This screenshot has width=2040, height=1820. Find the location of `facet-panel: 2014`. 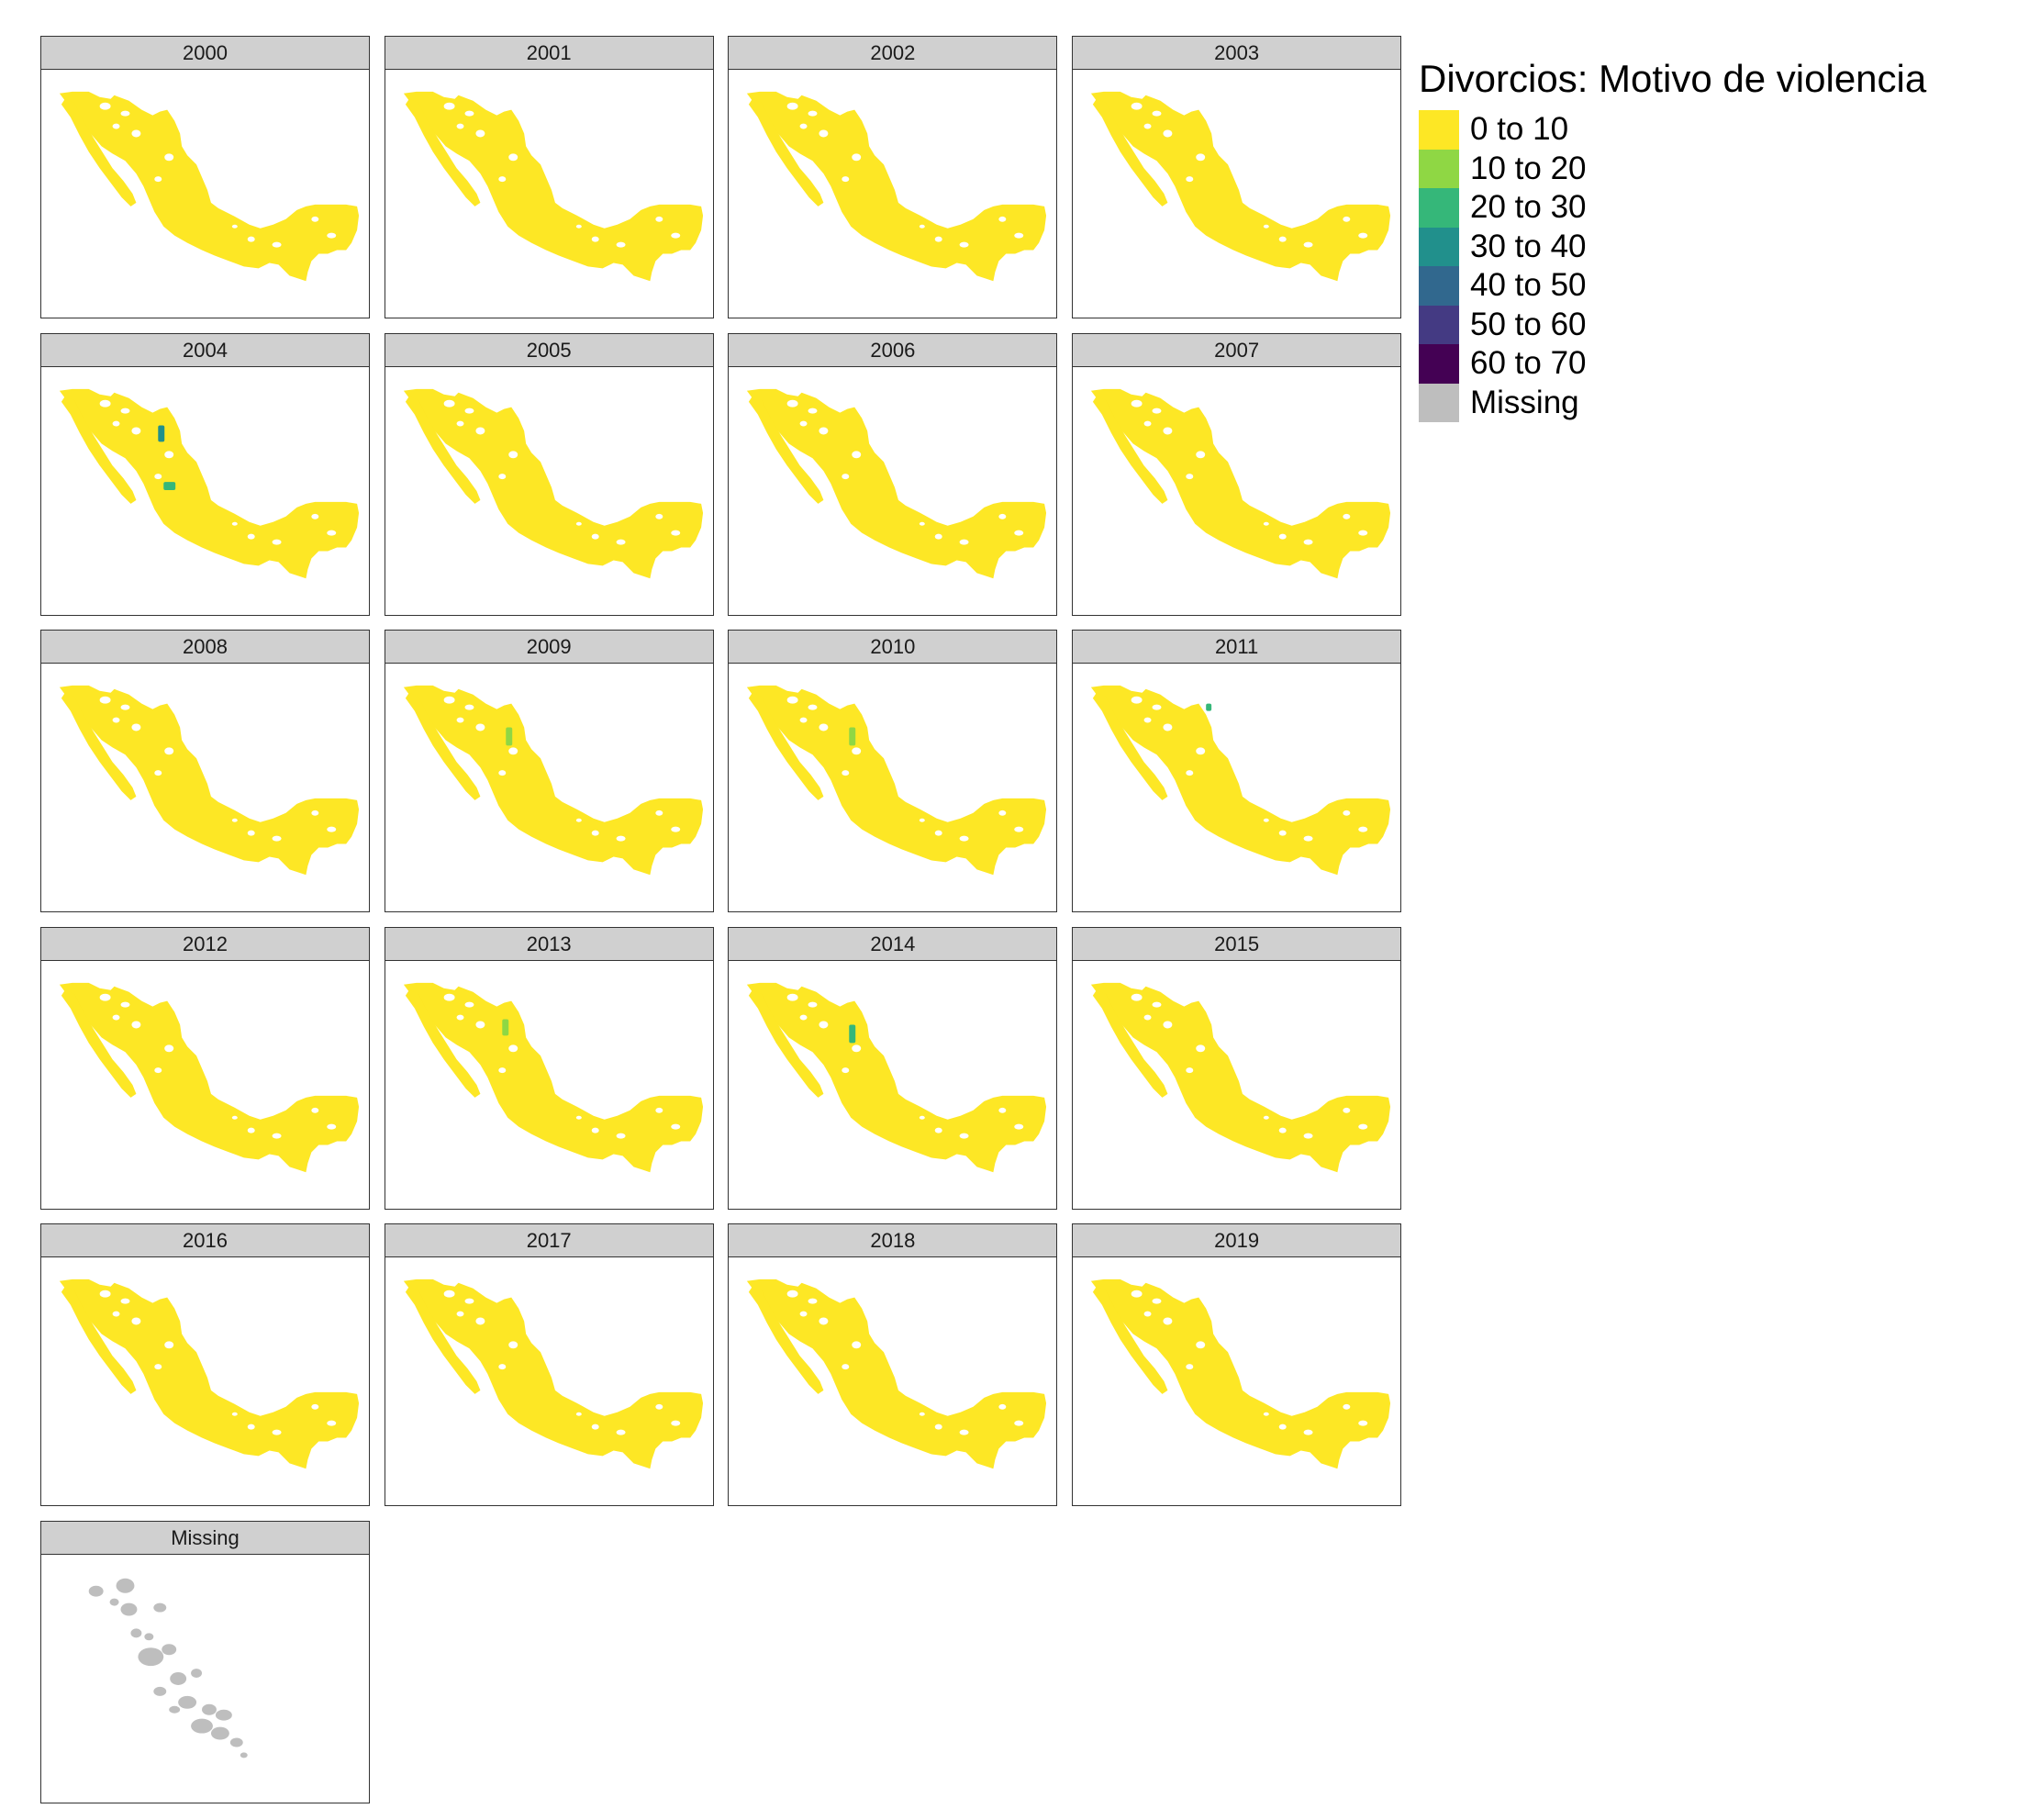

facet-panel: 2014 is located at coordinates (893, 1068).